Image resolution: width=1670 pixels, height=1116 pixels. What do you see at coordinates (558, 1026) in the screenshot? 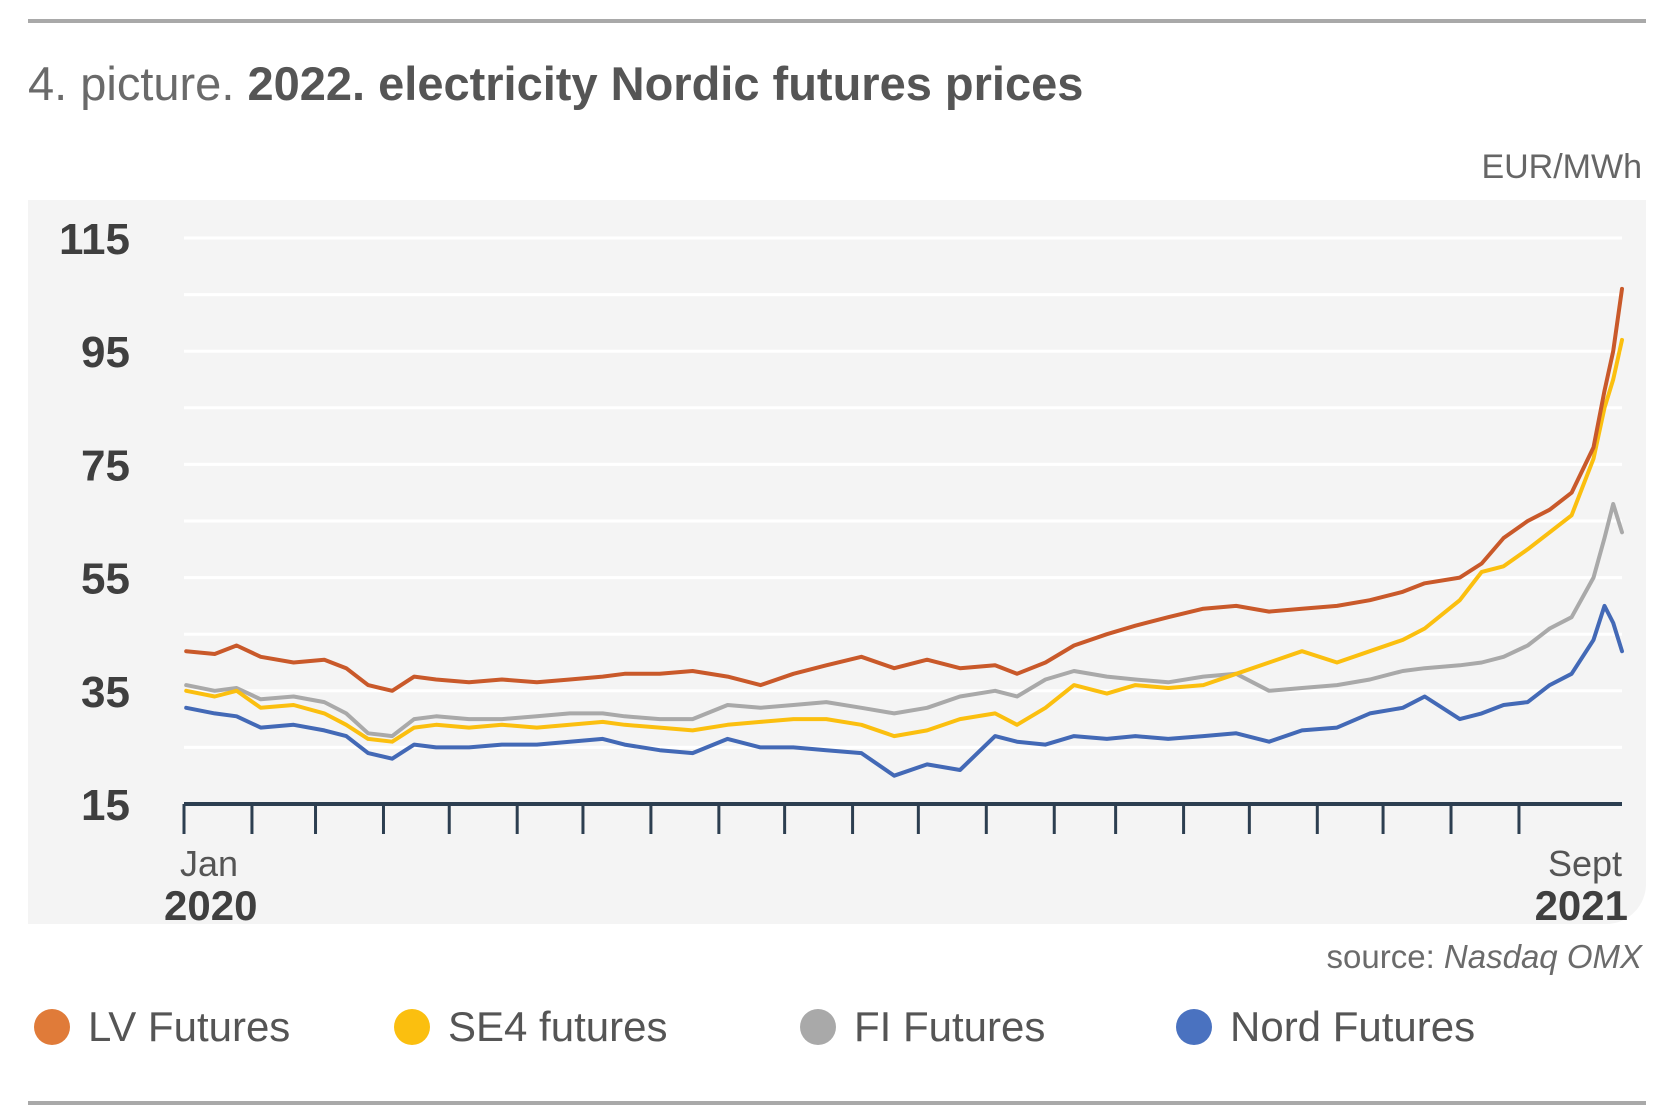
I see `legend-label-se4: SE4 futures` at bounding box center [558, 1026].